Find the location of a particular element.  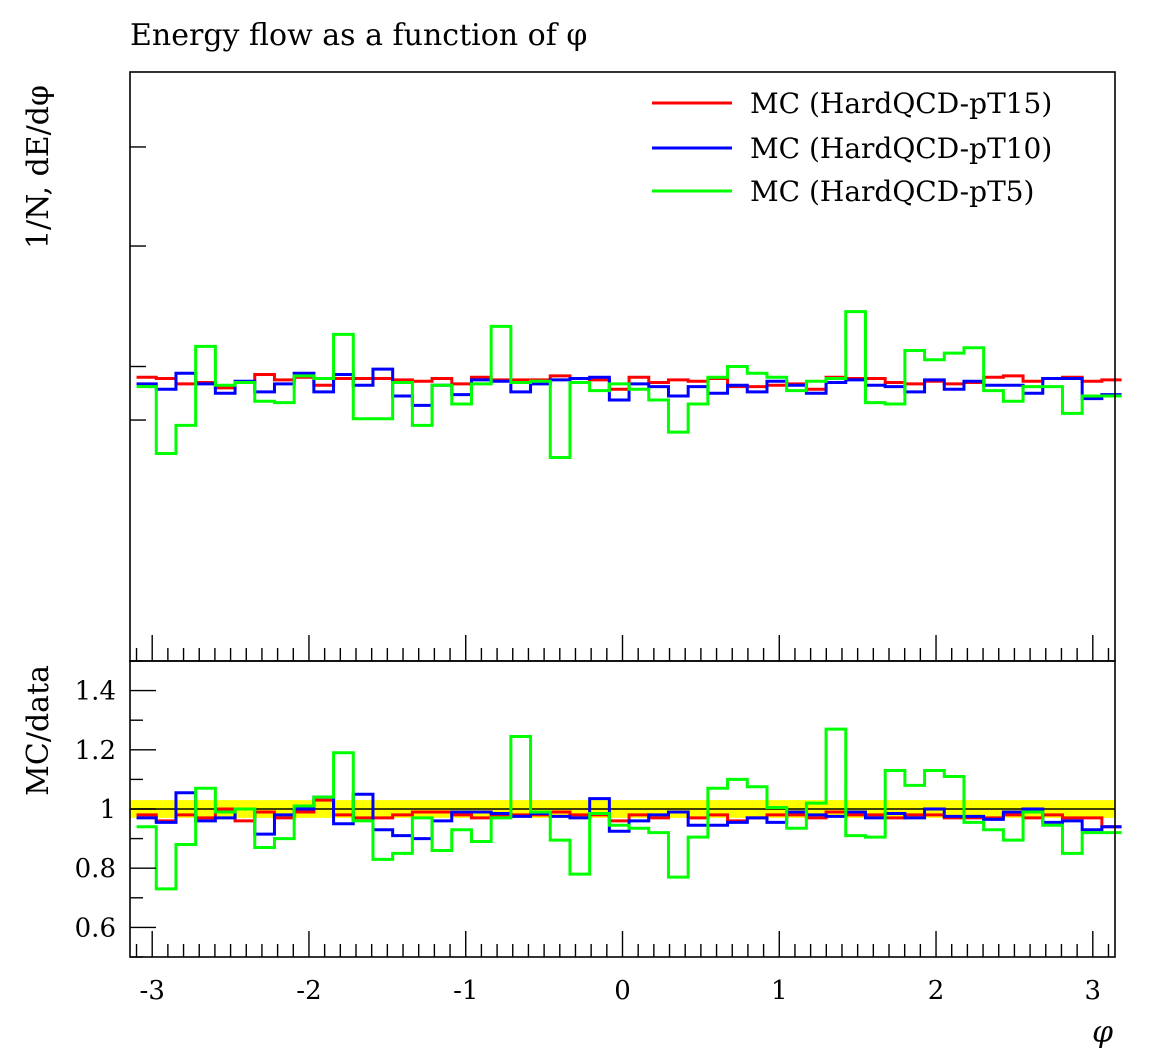

chart-title: Energy flow as a function of φ is located at coordinates (358, 35).